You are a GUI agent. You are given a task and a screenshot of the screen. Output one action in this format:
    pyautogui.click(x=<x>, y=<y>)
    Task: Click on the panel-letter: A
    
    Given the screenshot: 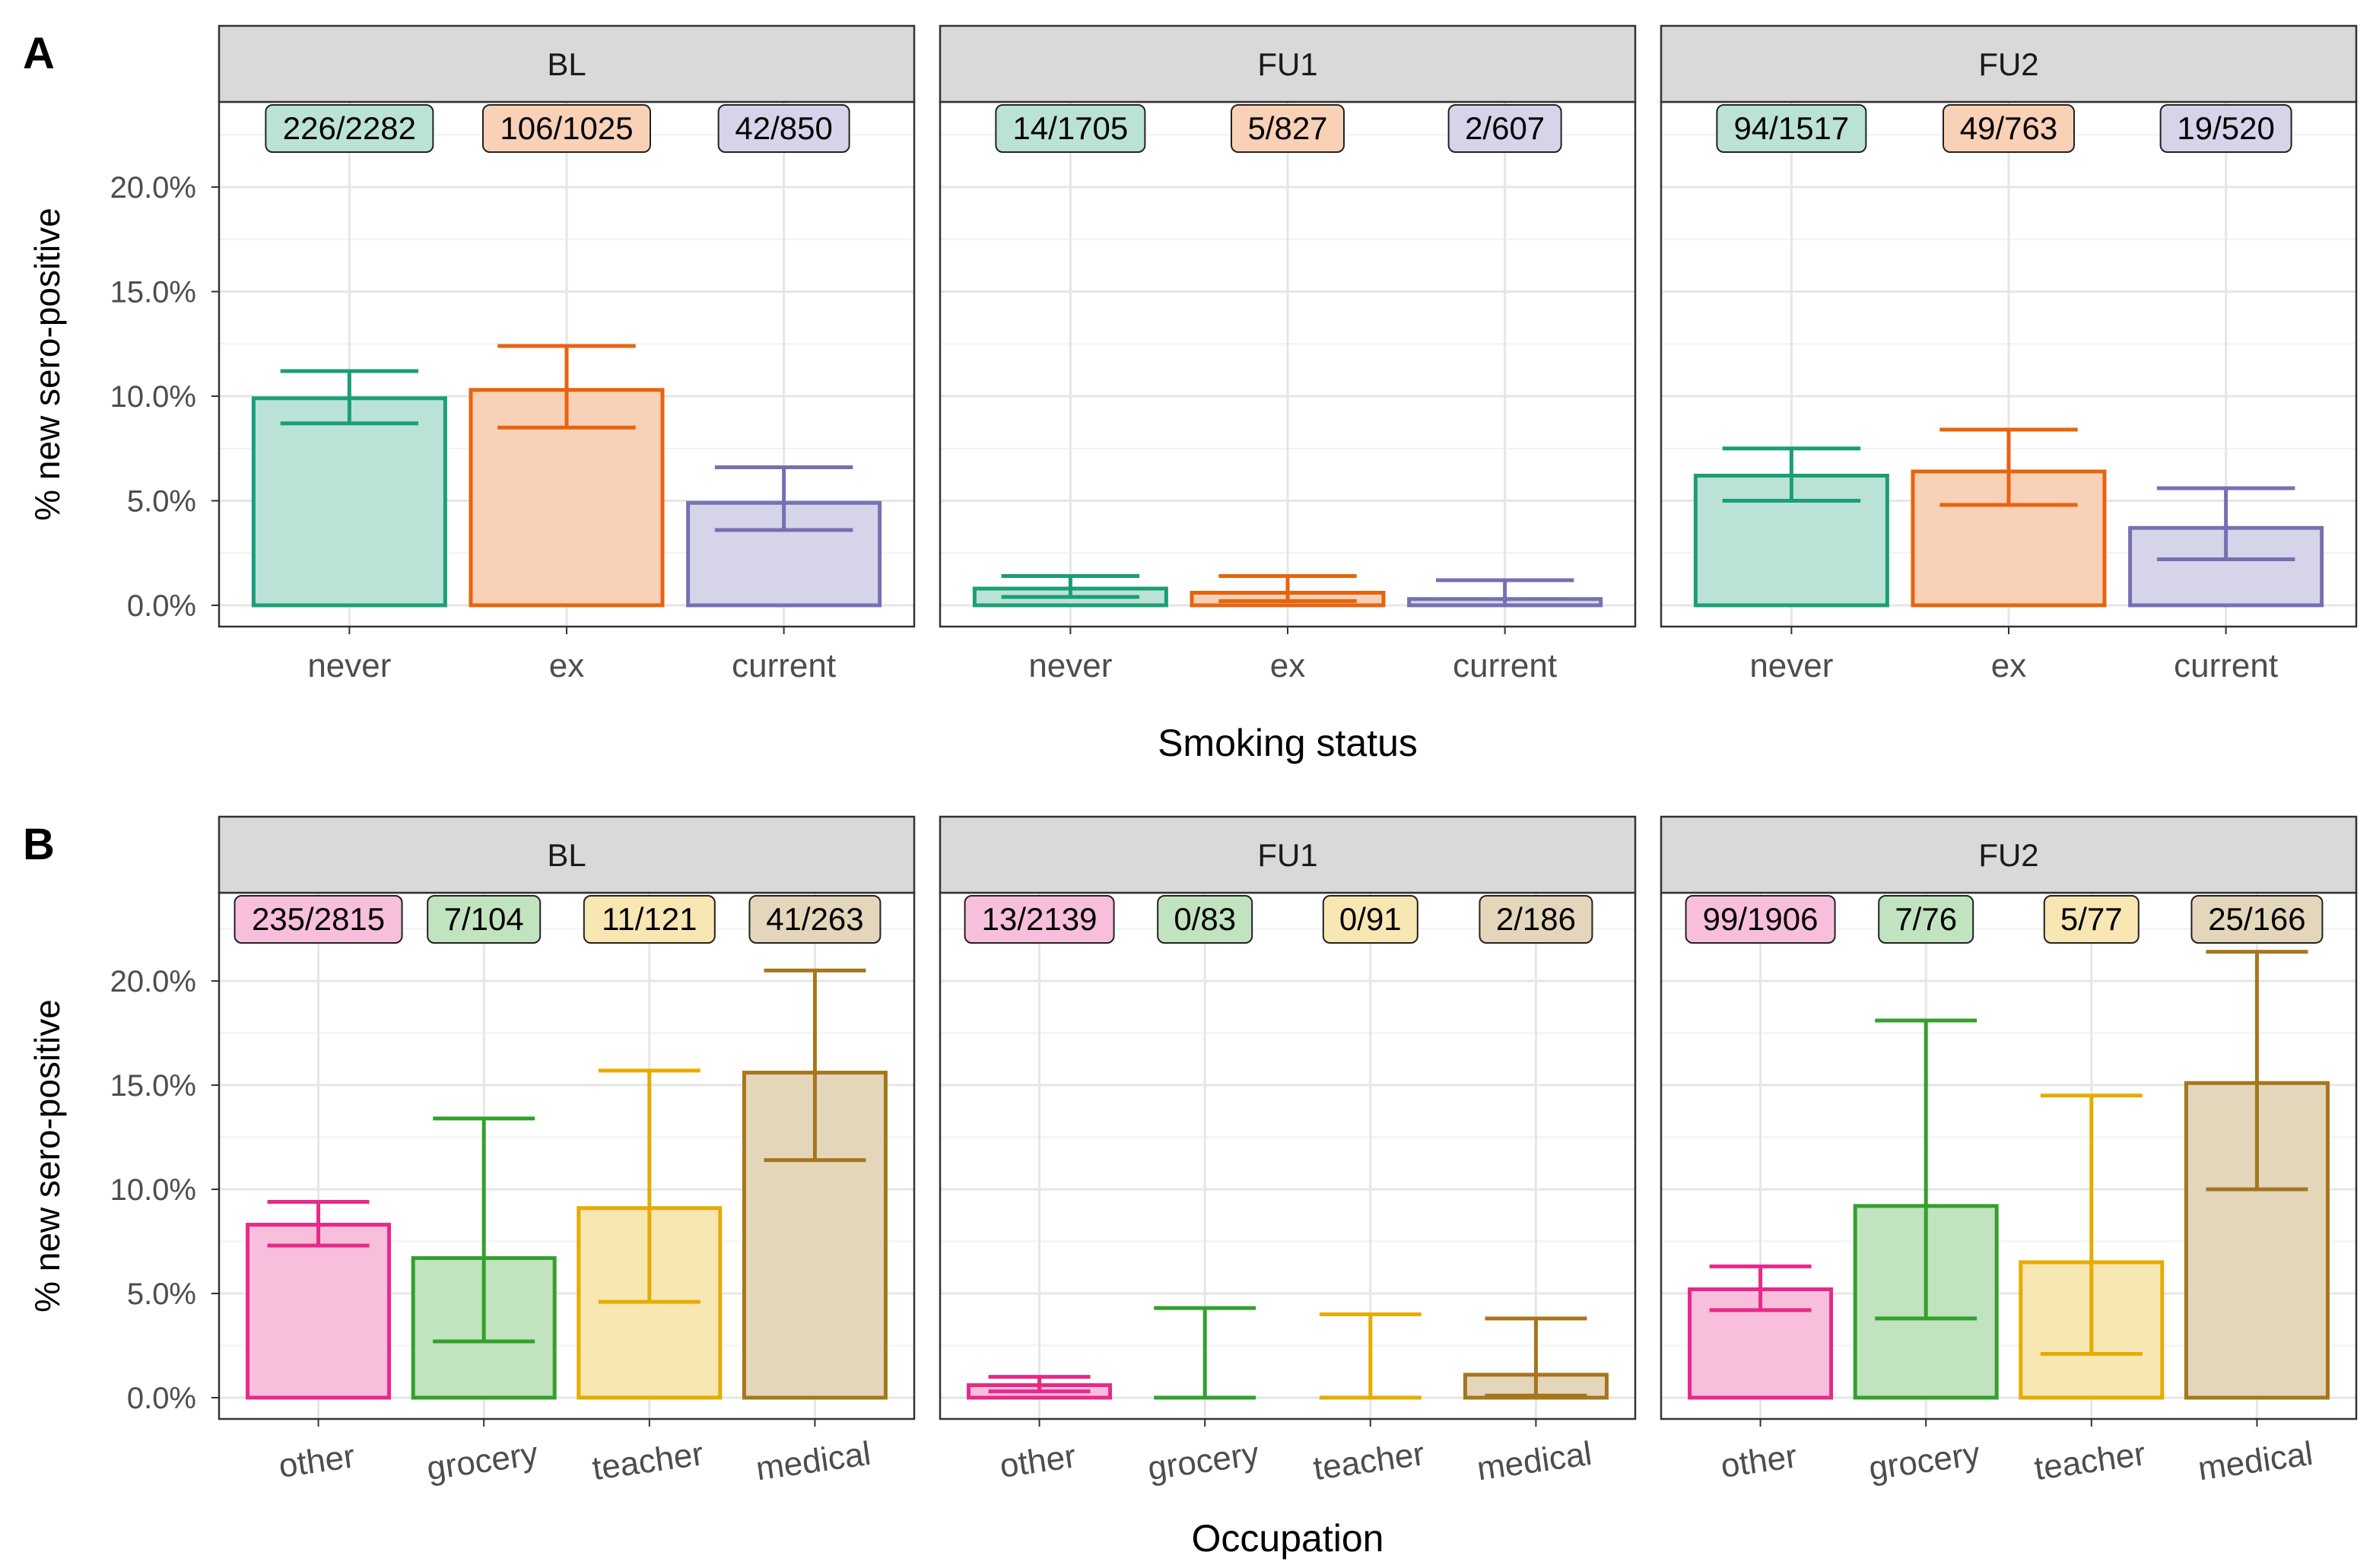 What is the action you would take?
    pyautogui.click(x=39, y=54)
    